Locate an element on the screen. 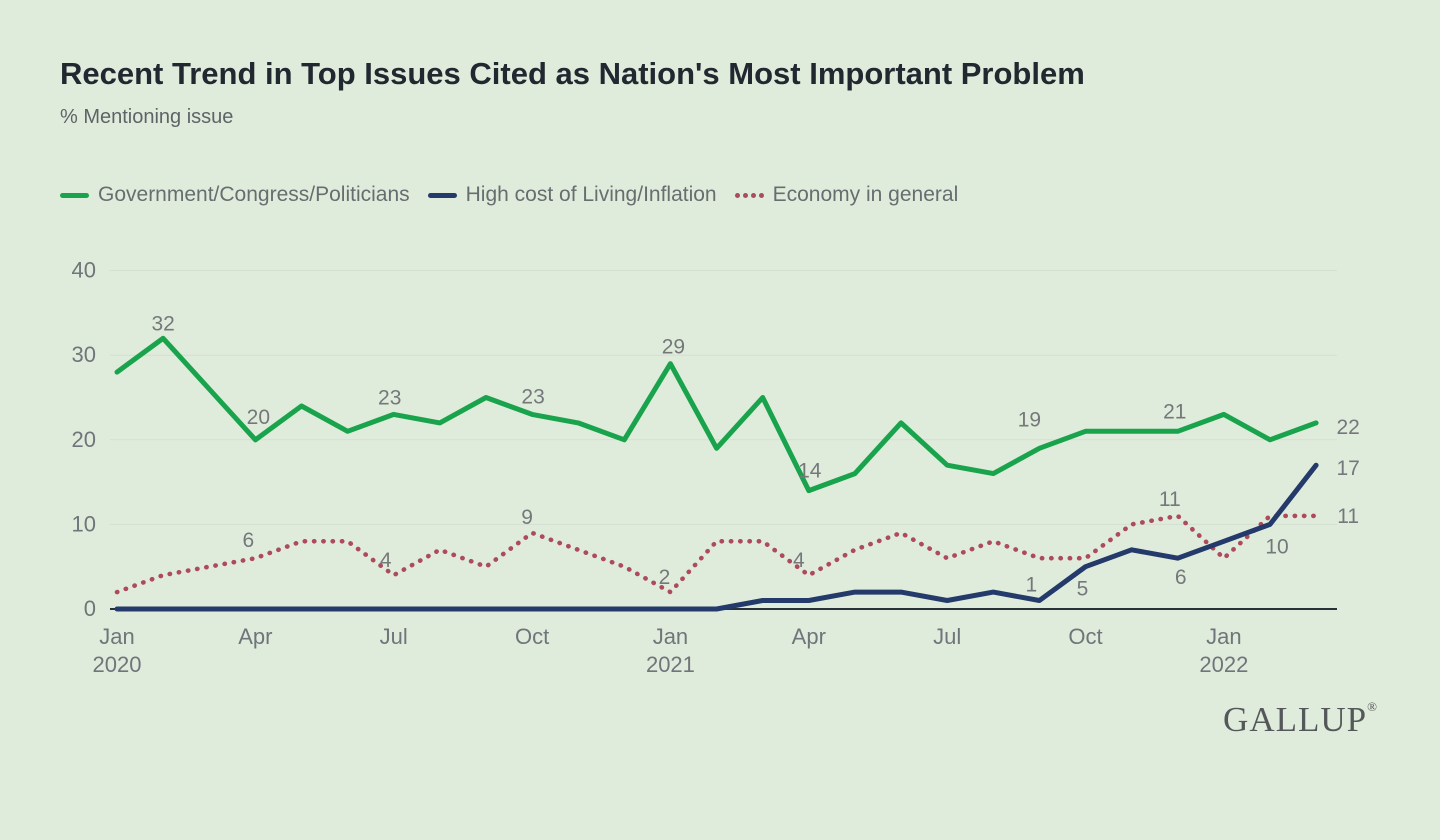  high-cost-of-living-inflation-line is located at coordinates (716, 537).